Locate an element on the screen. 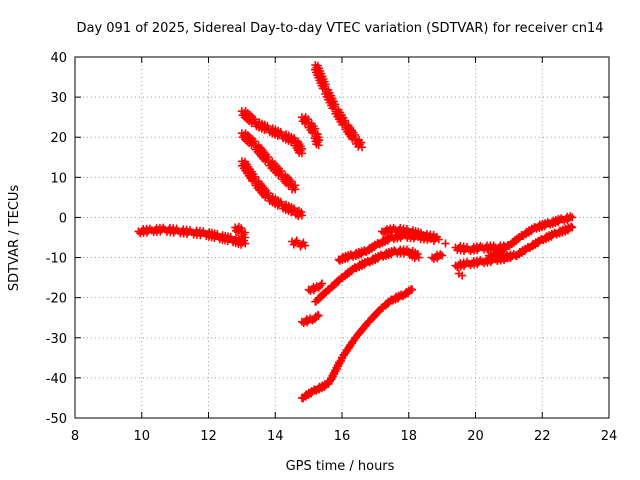 Image resolution: width=640 pixels, height=480 pixels. series-arc-m is located at coordinates (409, 233).